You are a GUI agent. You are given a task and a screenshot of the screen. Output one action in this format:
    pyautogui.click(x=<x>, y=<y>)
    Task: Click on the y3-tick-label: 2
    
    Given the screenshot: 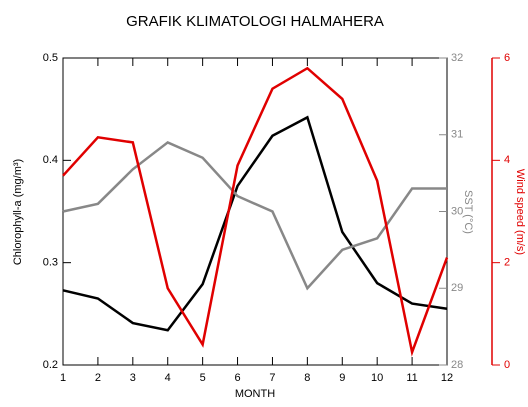 What is the action you would take?
    pyautogui.click(x=507, y=263)
    